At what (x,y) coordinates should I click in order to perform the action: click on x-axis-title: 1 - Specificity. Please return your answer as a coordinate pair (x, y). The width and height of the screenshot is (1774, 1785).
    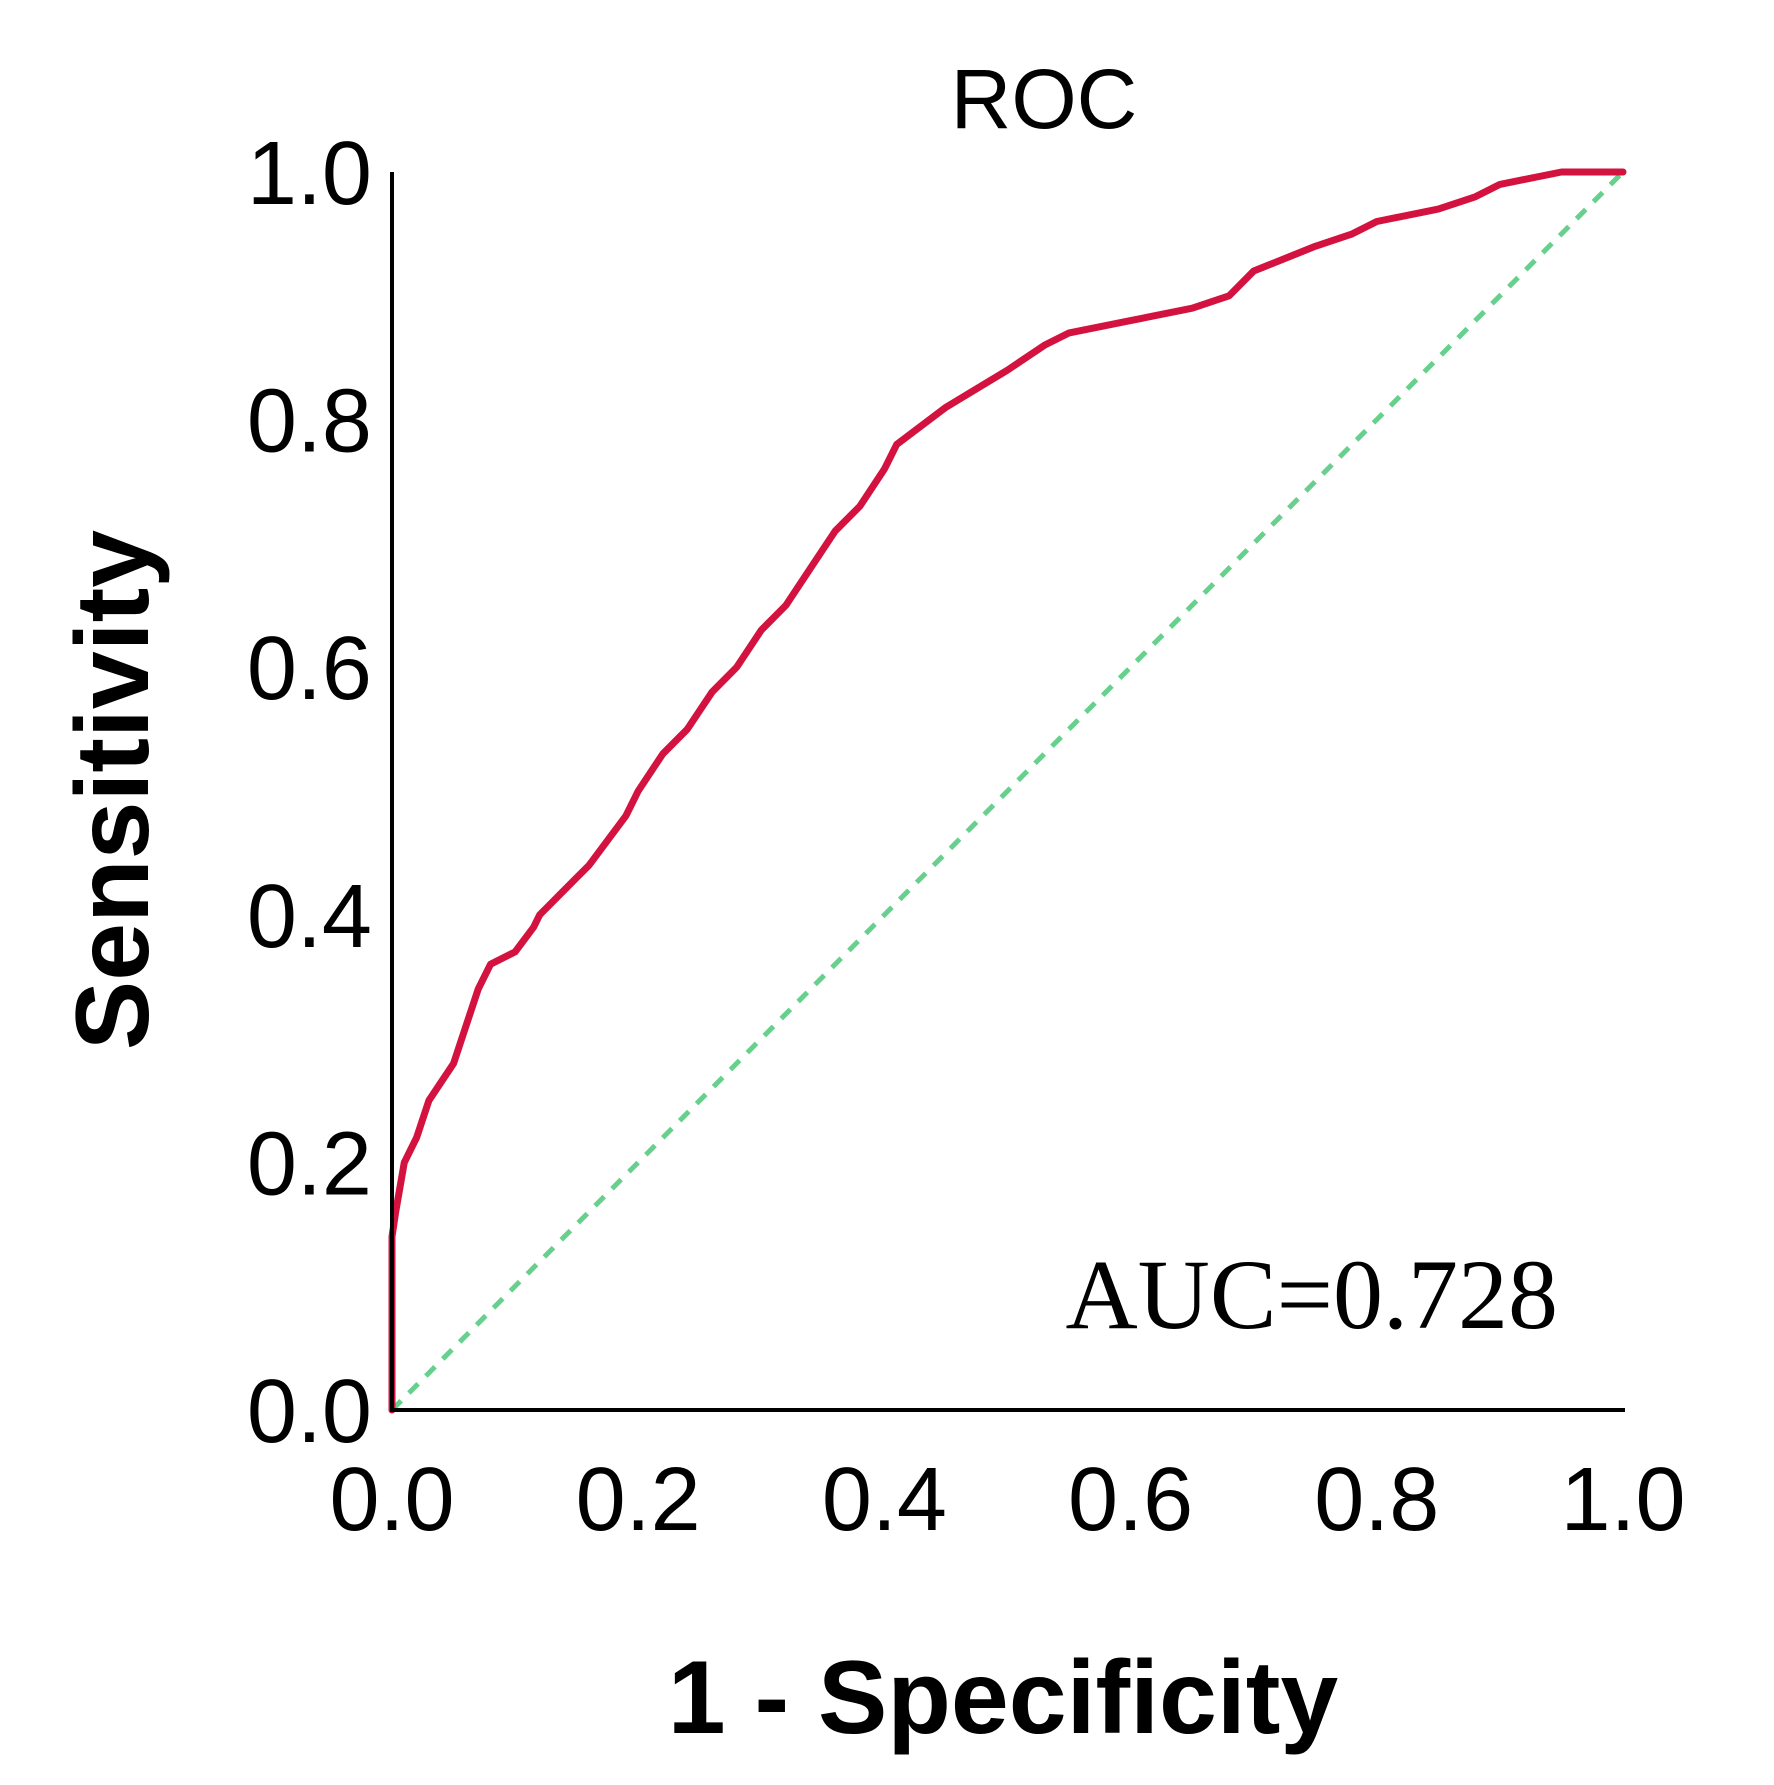
    Looking at the image, I should click on (1003, 1698).